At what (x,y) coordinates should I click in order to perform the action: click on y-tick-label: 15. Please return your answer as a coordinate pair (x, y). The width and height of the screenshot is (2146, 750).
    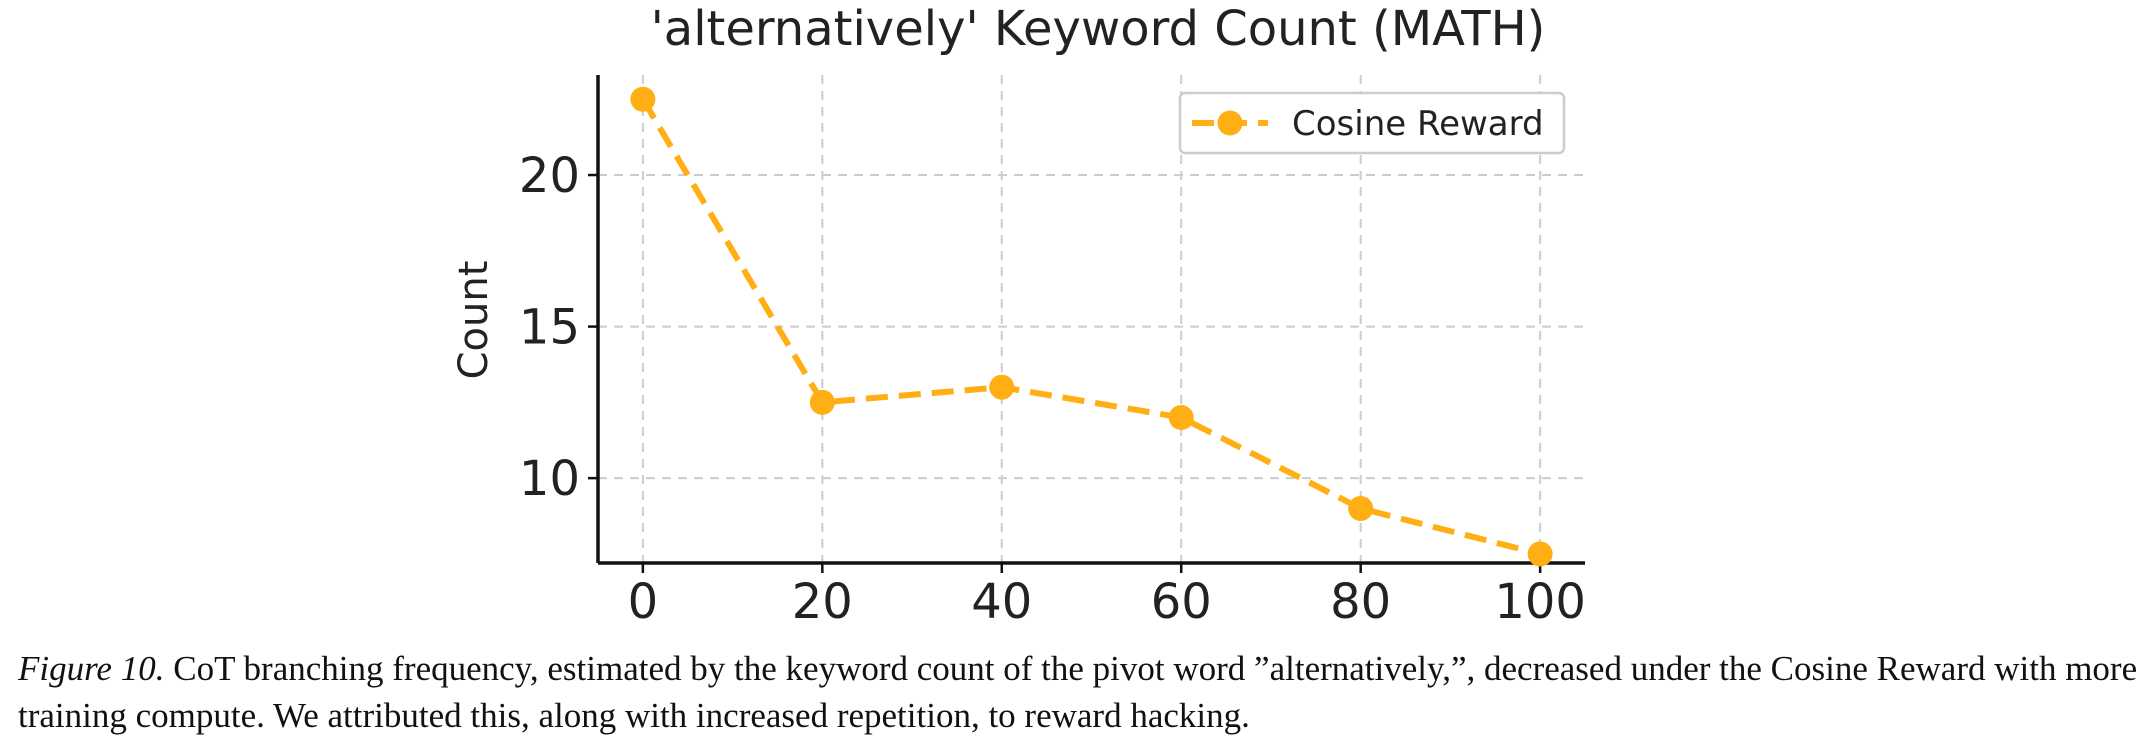
    Looking at the image, I should click on (549, 328).